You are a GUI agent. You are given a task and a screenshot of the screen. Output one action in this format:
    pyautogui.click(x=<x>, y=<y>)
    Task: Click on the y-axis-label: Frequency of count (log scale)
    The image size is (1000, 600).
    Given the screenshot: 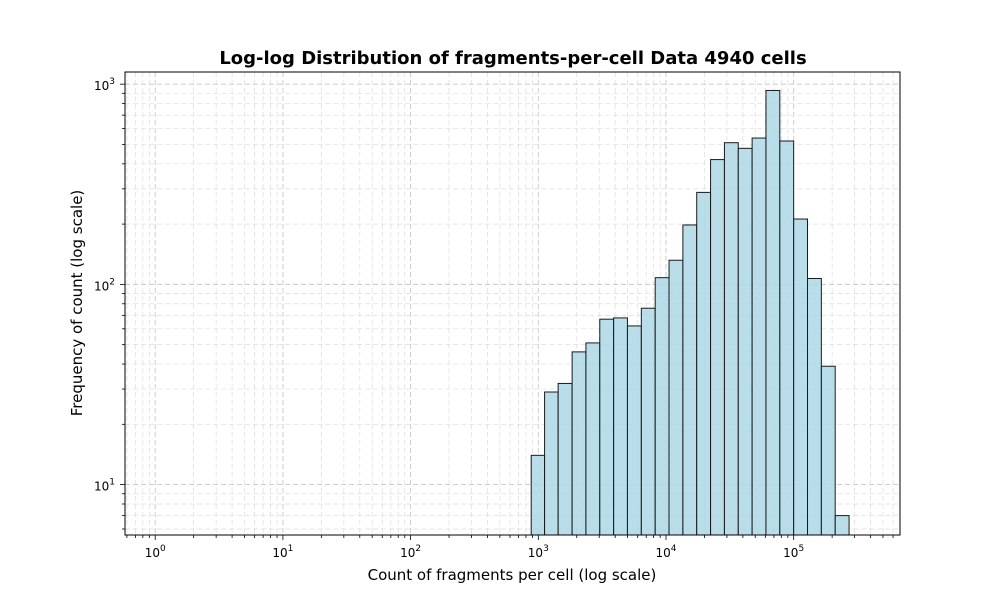 What is the action you would take?
    pyautogui.click(x=77, y=303)
    